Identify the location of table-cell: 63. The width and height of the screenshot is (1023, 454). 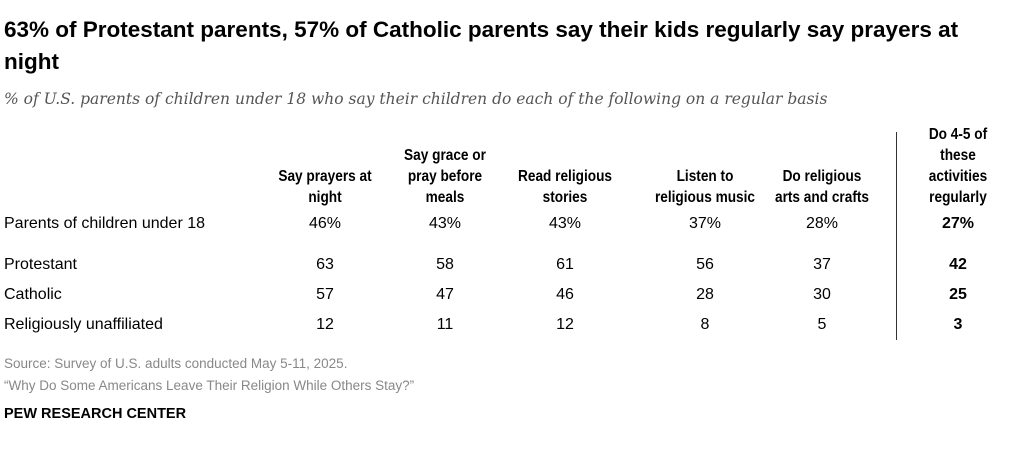
(325, 264).